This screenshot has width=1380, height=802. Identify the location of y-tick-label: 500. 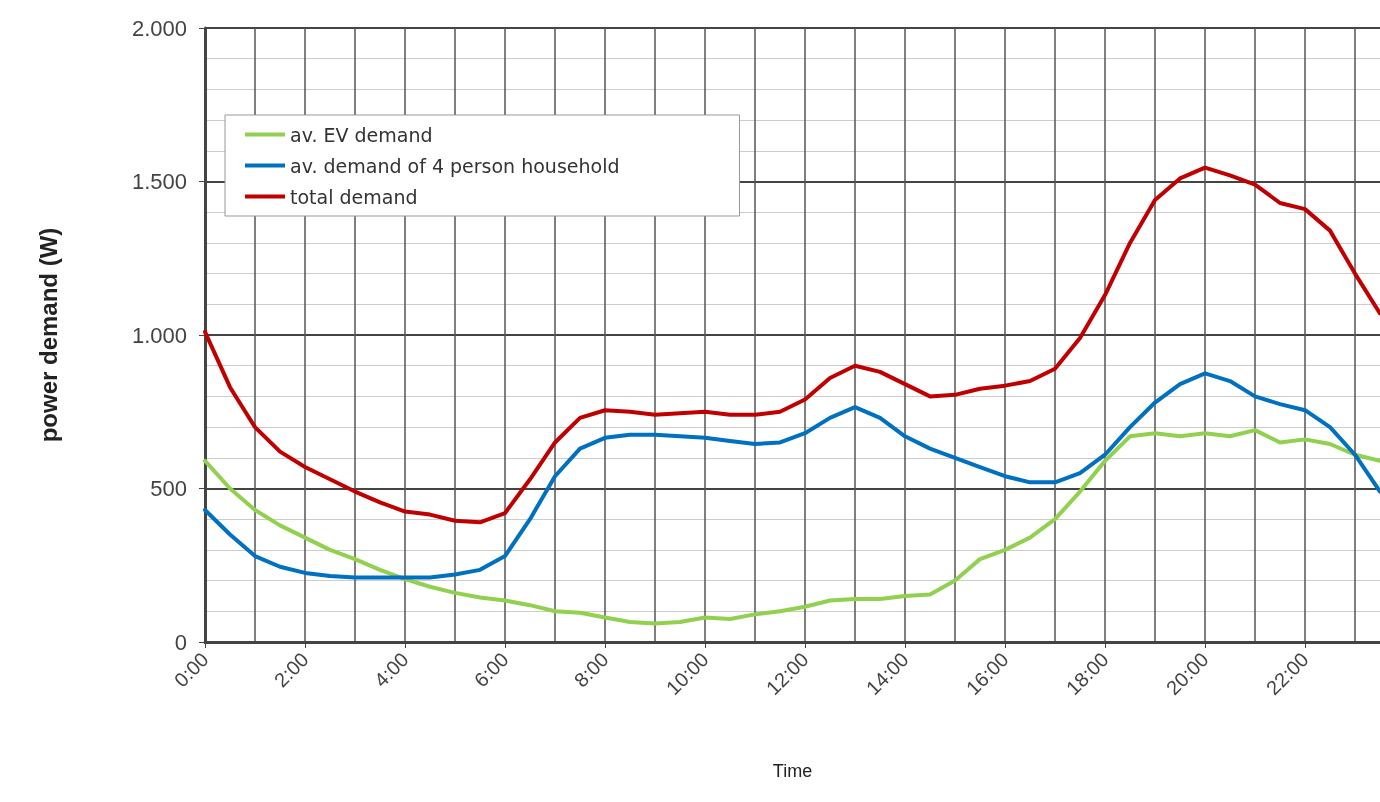
(168, 488).